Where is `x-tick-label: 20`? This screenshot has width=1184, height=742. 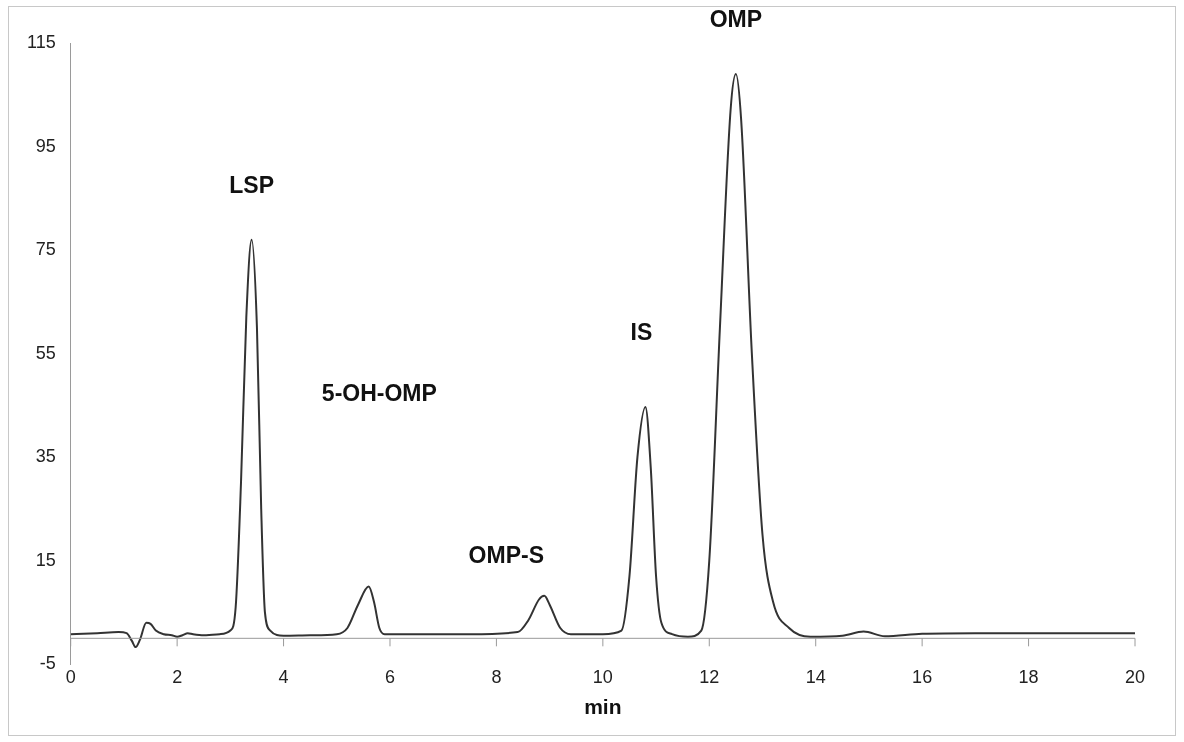 x-tick-label: 20 is located at coordinates (1135, 676).